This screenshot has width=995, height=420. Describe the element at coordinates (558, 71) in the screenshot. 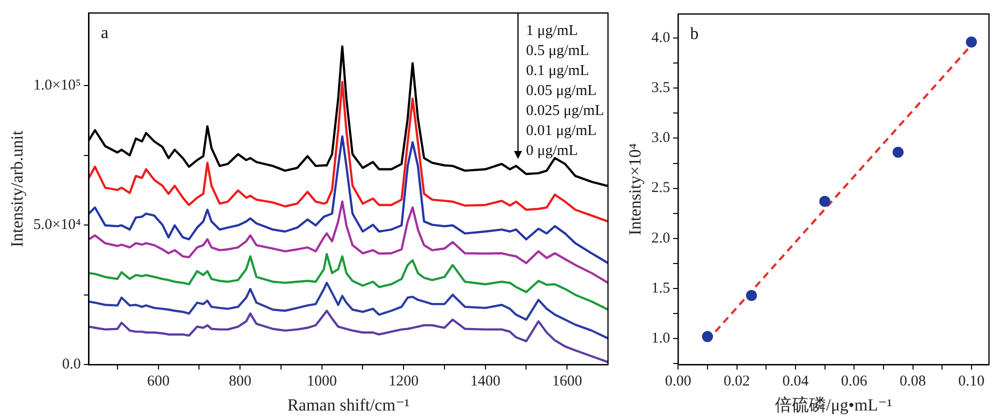

I see `annotation: 0.1 μg/mL` at that location.